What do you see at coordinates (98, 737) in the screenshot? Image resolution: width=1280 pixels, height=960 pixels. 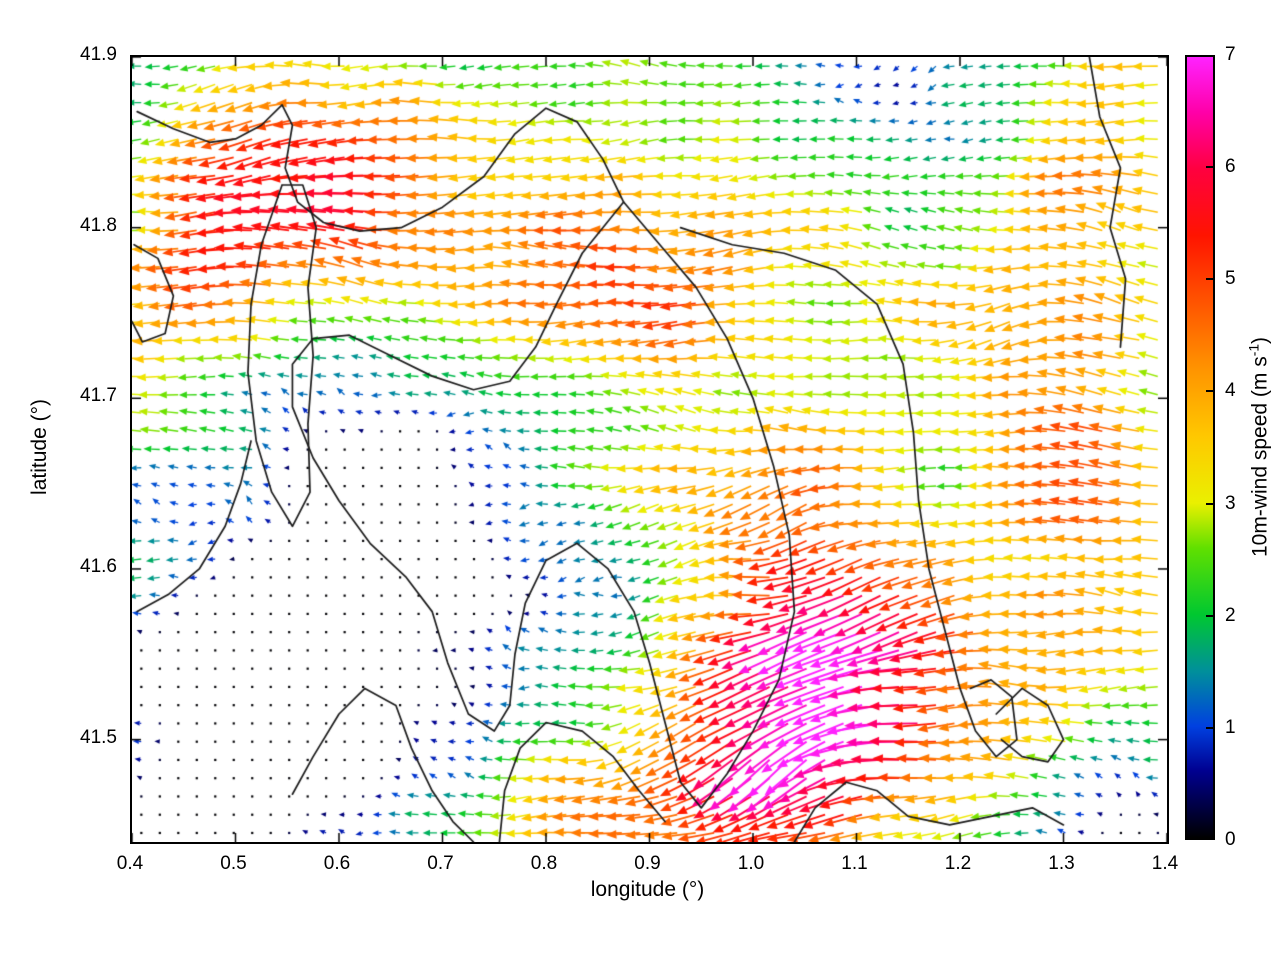 I see `y-tick-label: 41.5` at bounding box center [98, 737].